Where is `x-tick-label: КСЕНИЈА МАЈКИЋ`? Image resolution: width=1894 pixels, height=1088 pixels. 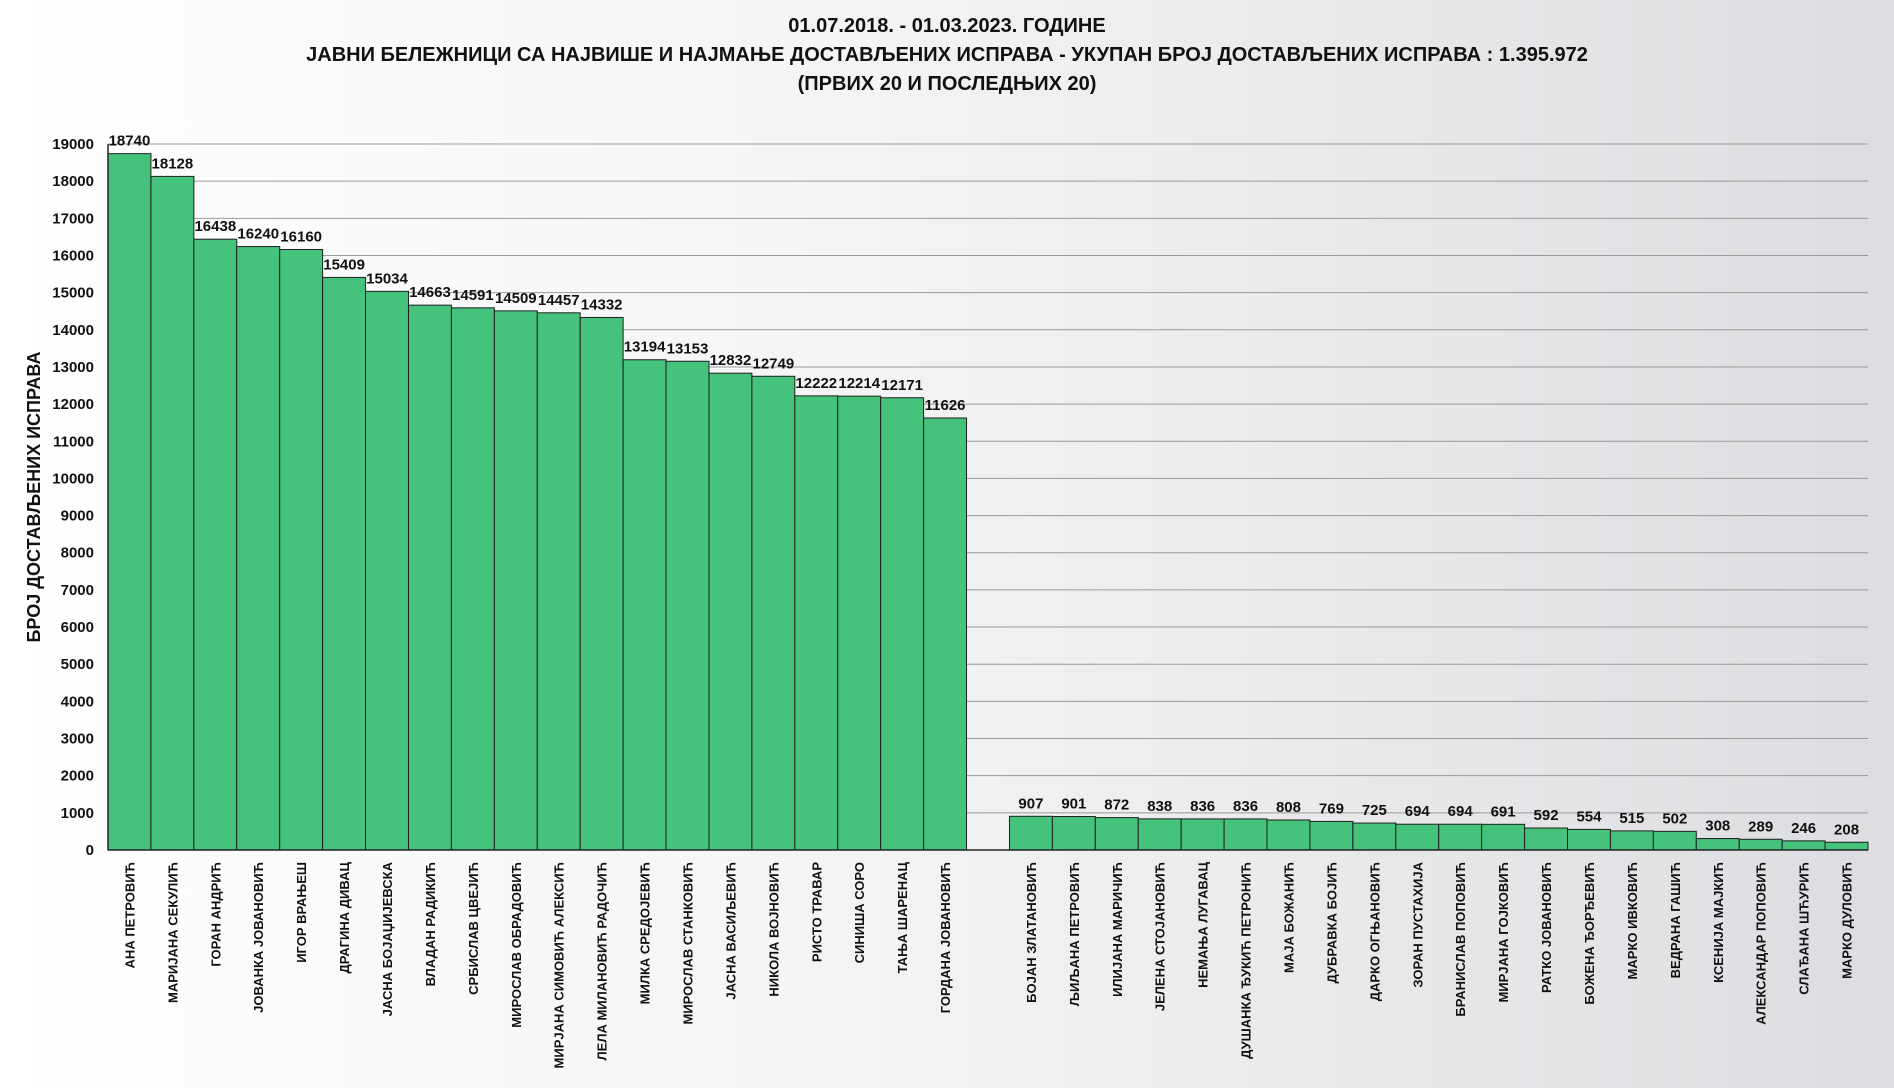 x-tick-label: КСЕНИЈА МАЈКИЋ is located at coordinates (1718, 922).